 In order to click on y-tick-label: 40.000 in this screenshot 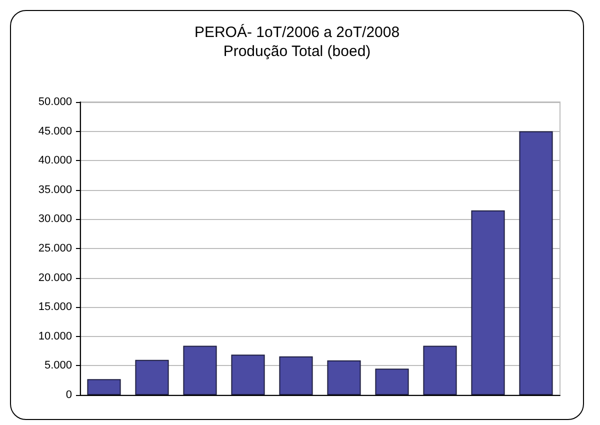, I will do `click(55, 160)`.